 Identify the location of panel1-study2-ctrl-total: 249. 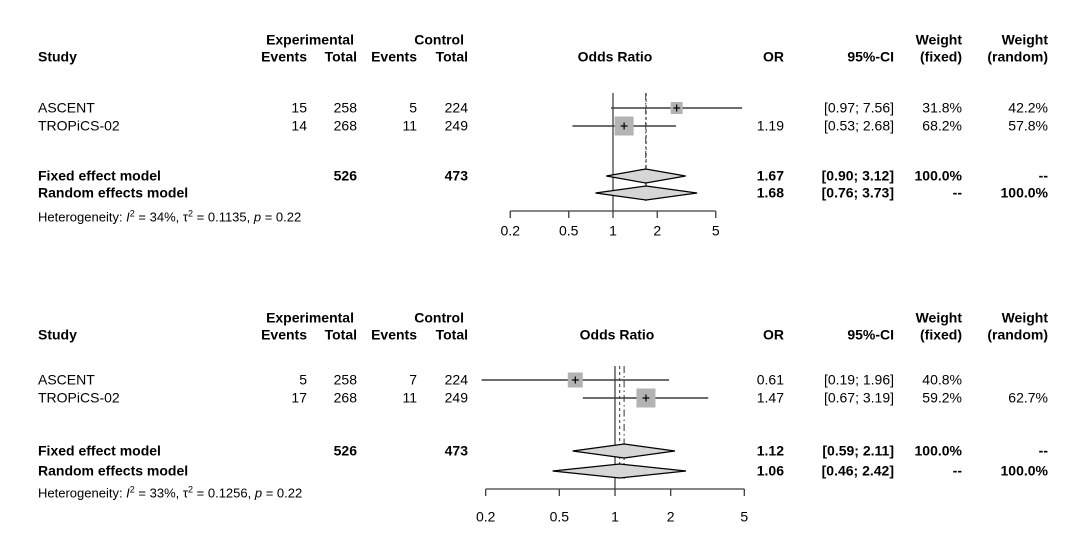
(456, 125).